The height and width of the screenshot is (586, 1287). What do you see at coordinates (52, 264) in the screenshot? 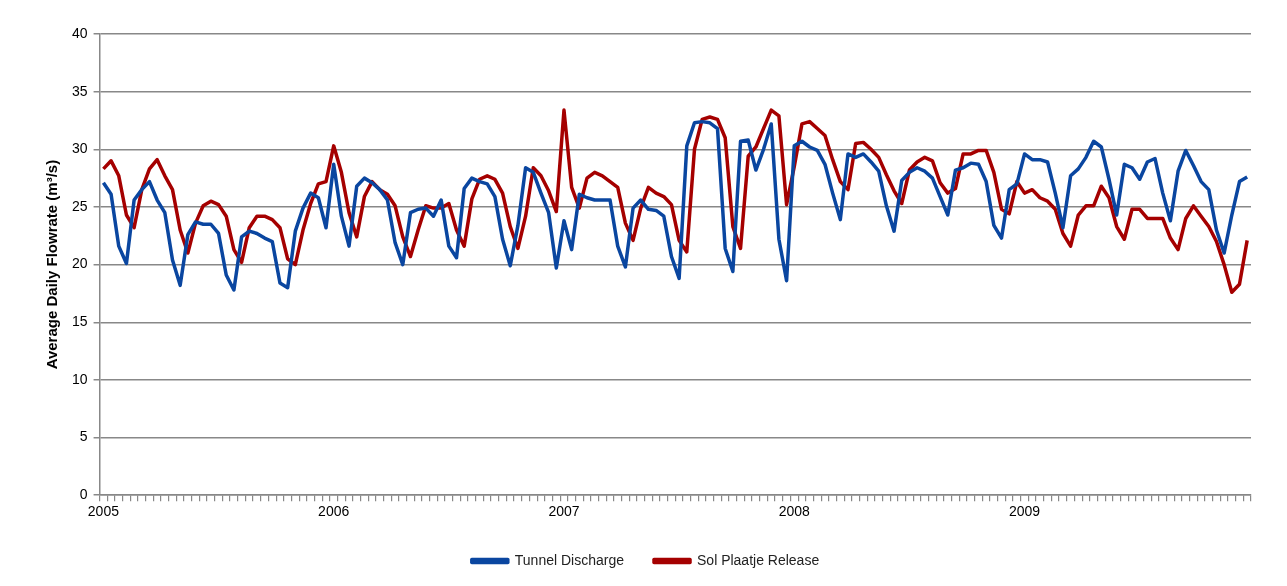
I see `y-axis-title: Average Daily Flowrate (m³/s)` at bounding box center [52, 264].